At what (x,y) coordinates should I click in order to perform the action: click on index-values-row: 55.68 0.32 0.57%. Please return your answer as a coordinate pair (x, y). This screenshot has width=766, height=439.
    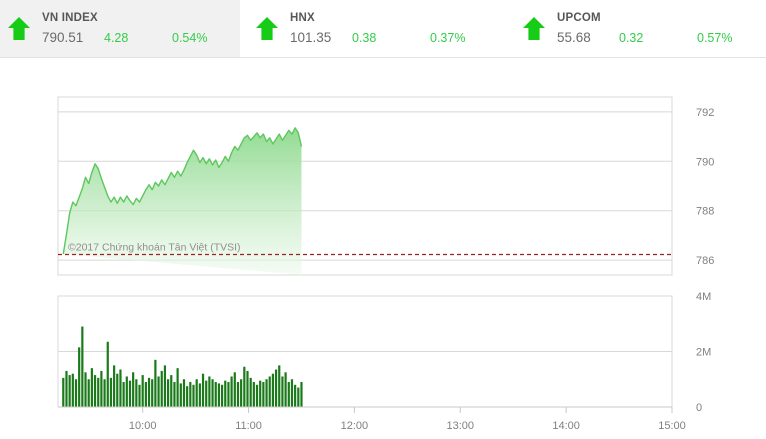
    Looking at the image, I should click on (644, 38).